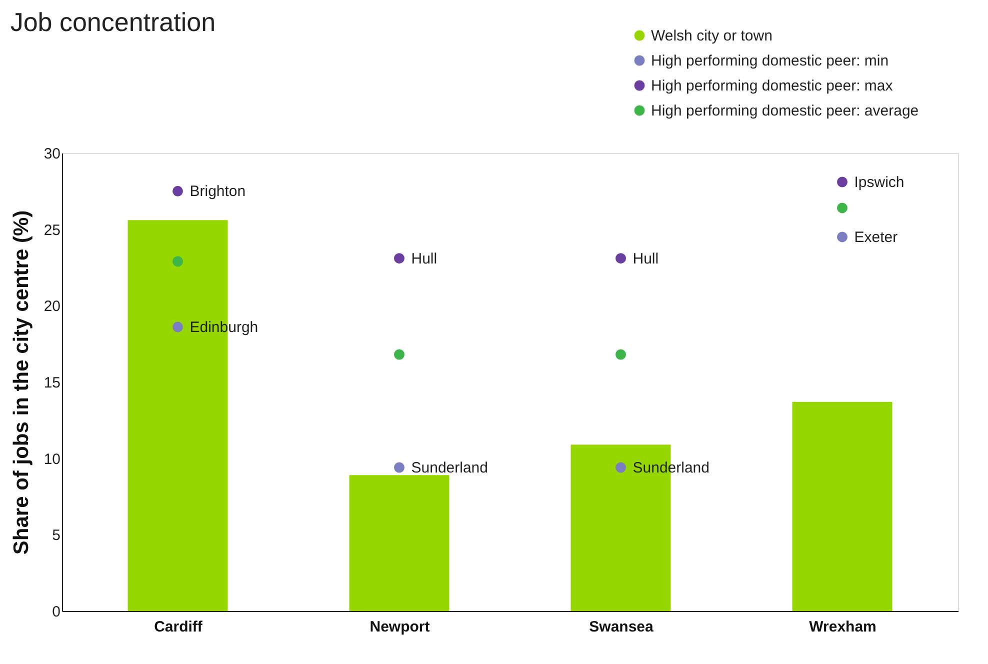  Describe the element at coordinates (879, 183) in the screenshot. I see `annotation: Ipswich` at that location.